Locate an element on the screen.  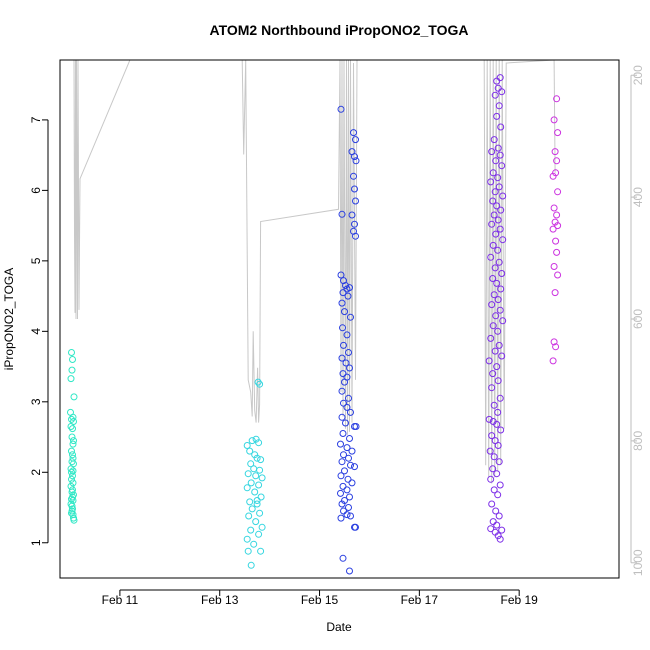
y-tick-label: 5 is located at coordinates (36, 260).